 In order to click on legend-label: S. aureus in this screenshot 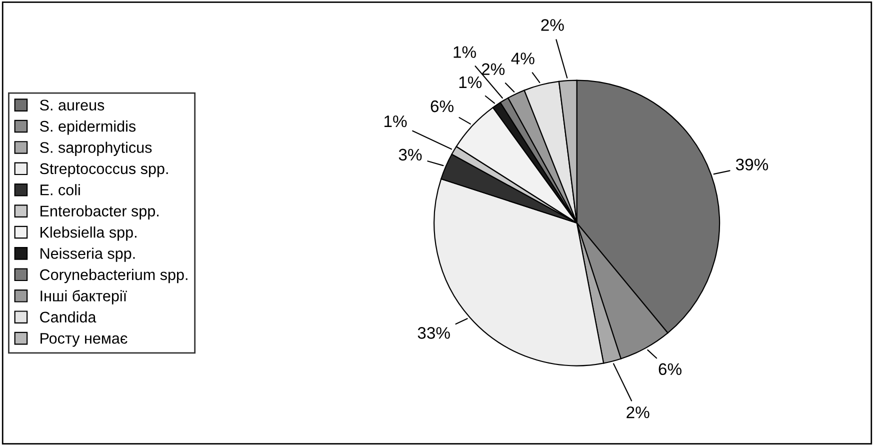, I will do `click(72, 105)`.